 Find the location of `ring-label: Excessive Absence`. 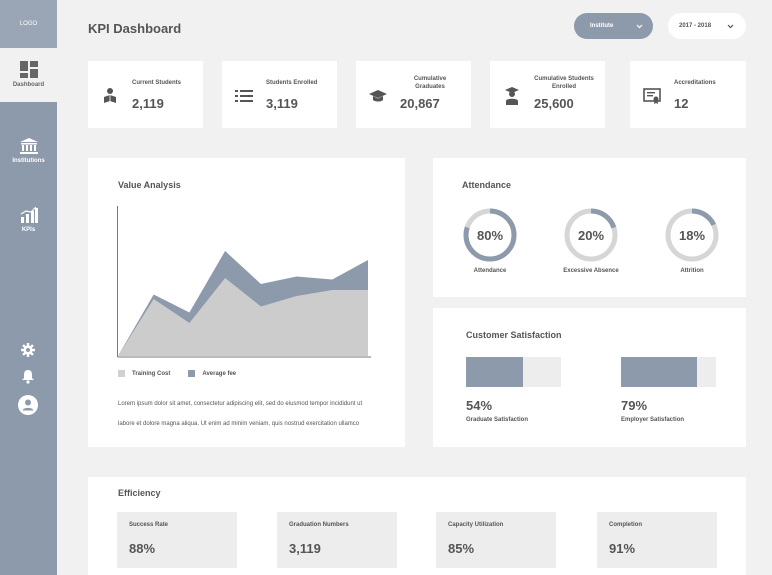

ring-label: Excessive Absence is located at coordinates (591, 271).